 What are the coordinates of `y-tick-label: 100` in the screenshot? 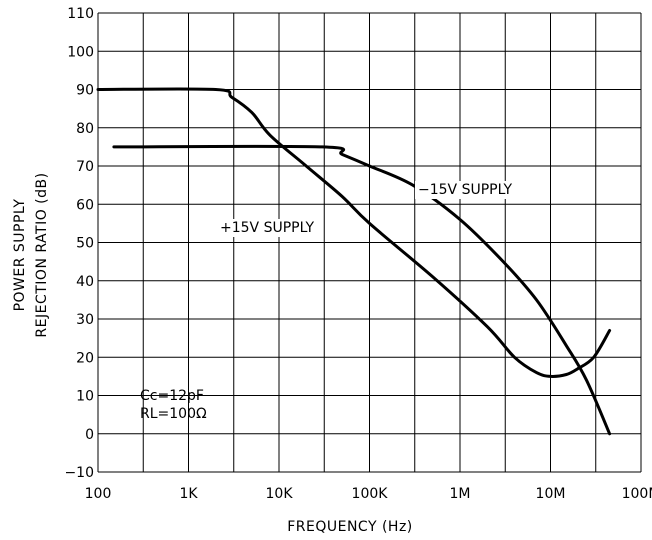 It's located at (80, 52).